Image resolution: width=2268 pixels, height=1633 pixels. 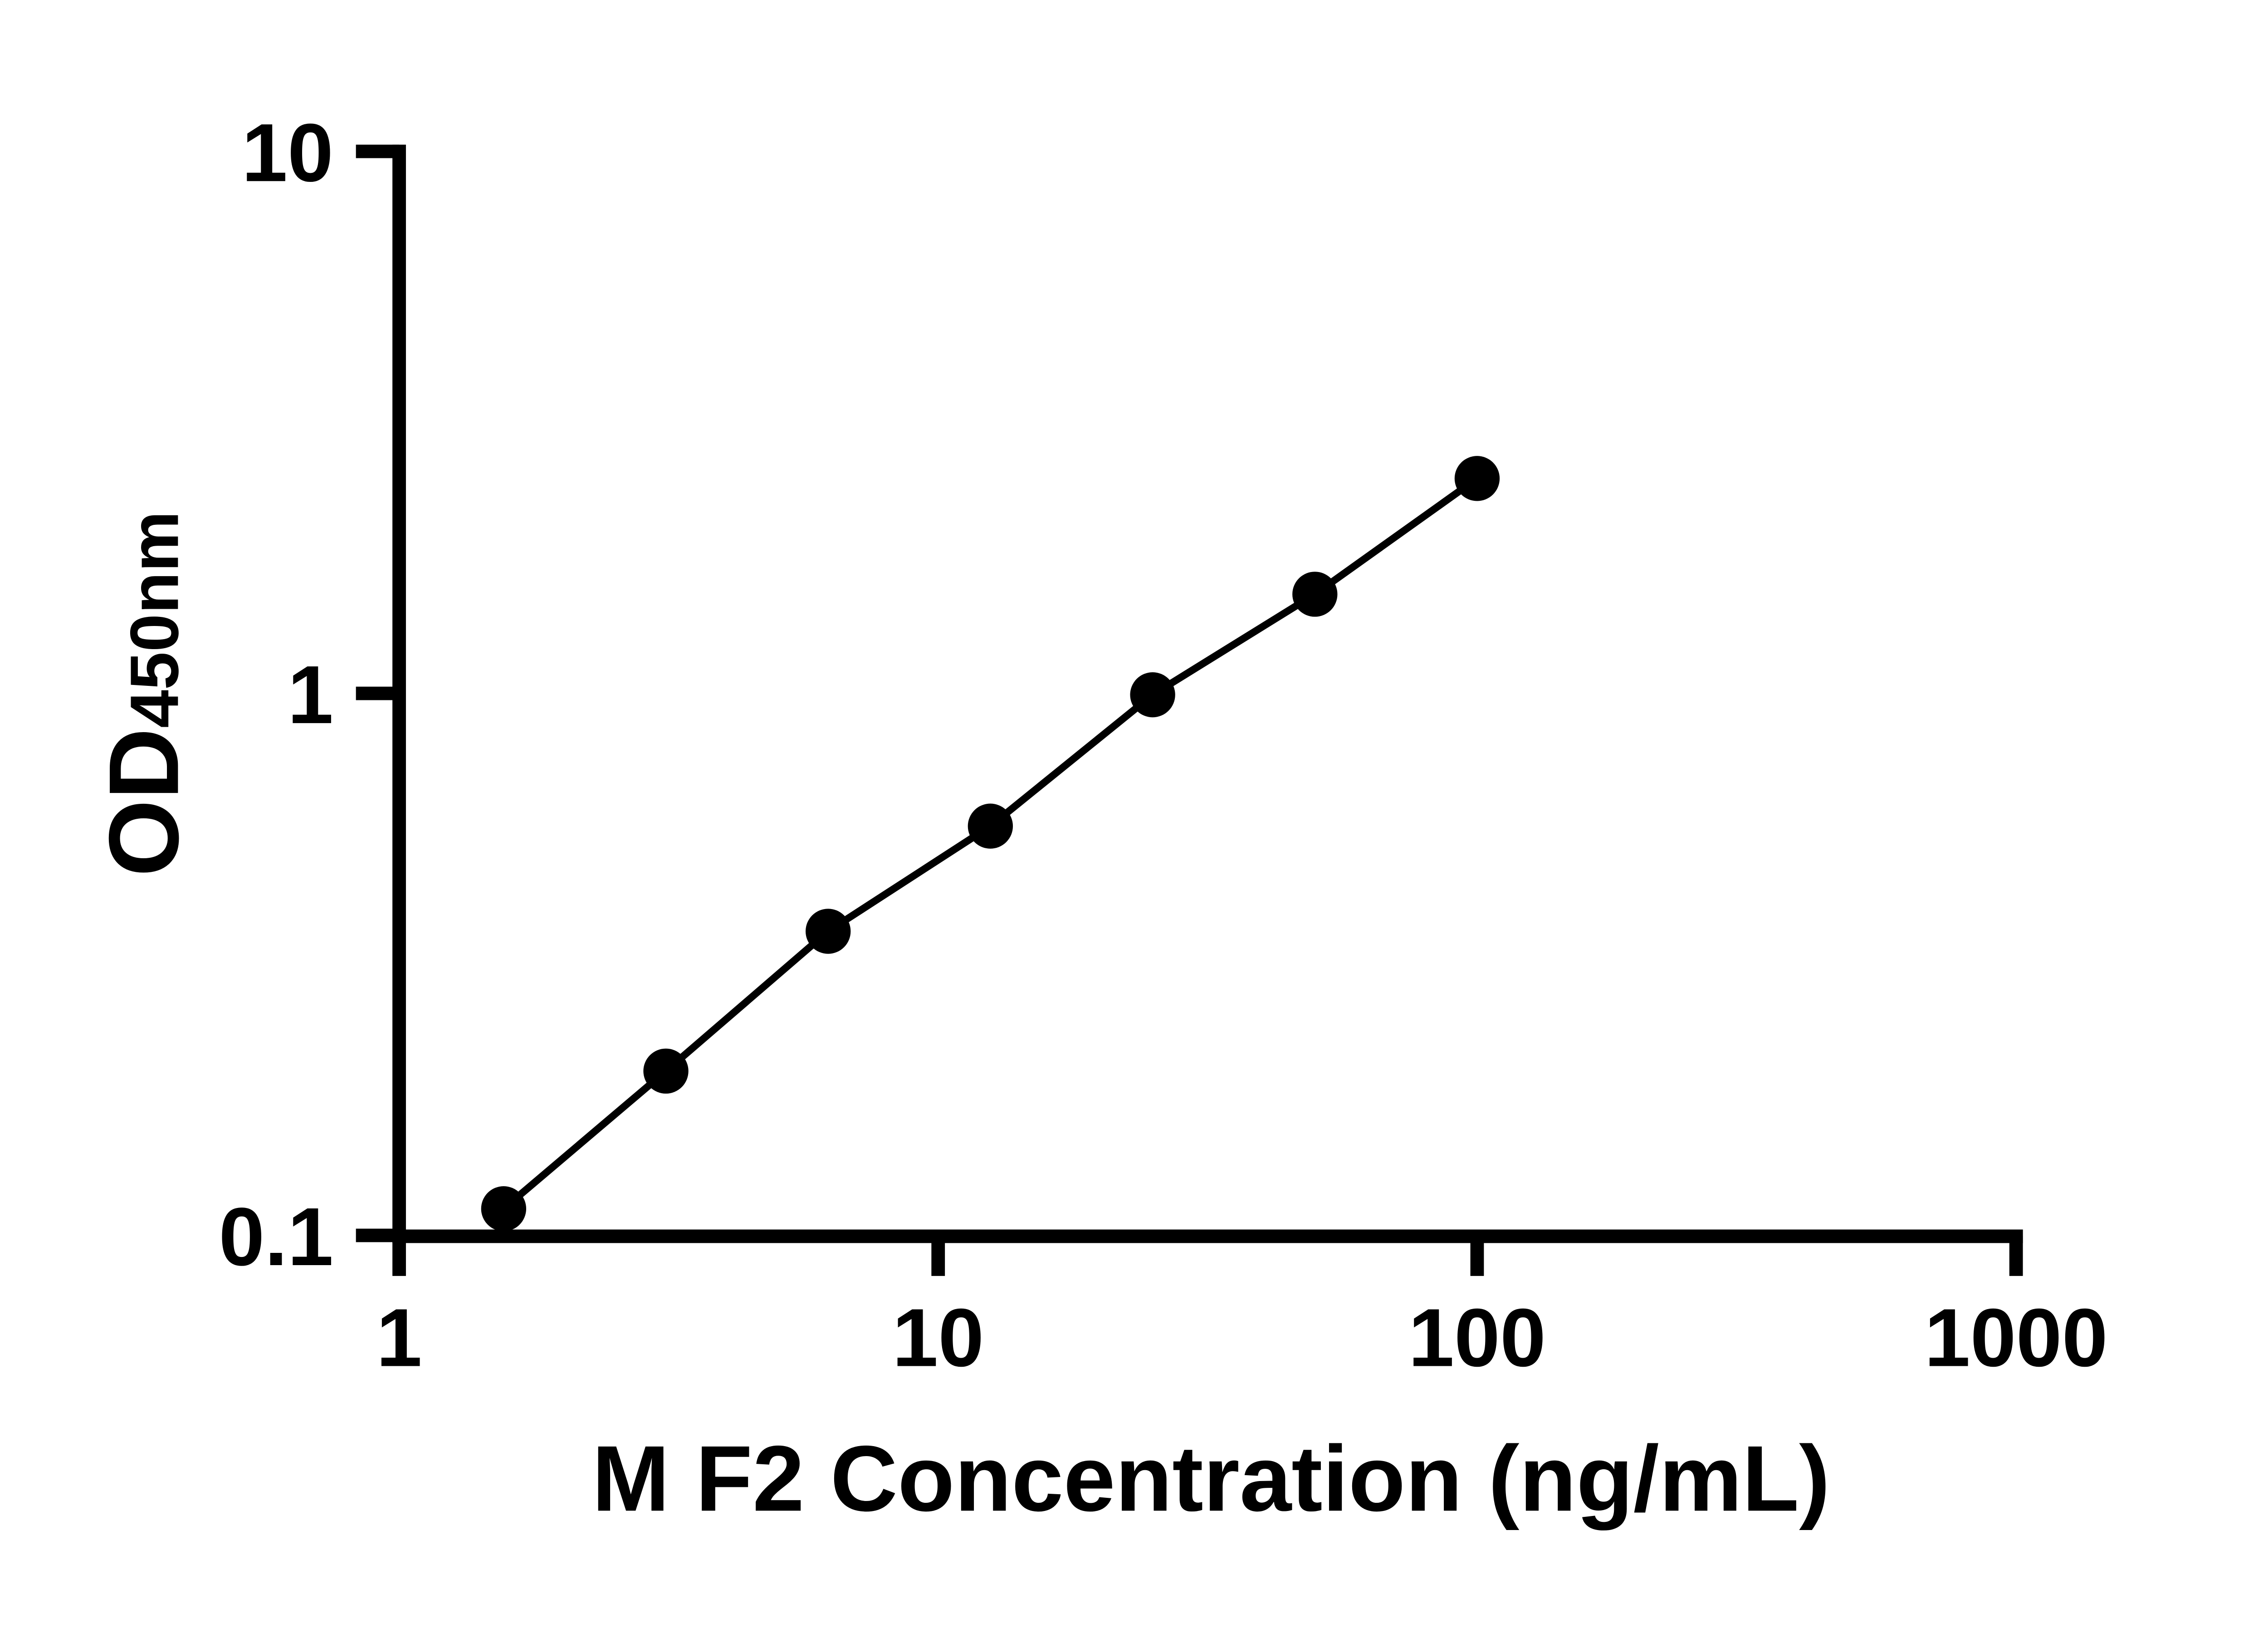 I want to click on y-tick-label: 10, so click(x=288, y=152).